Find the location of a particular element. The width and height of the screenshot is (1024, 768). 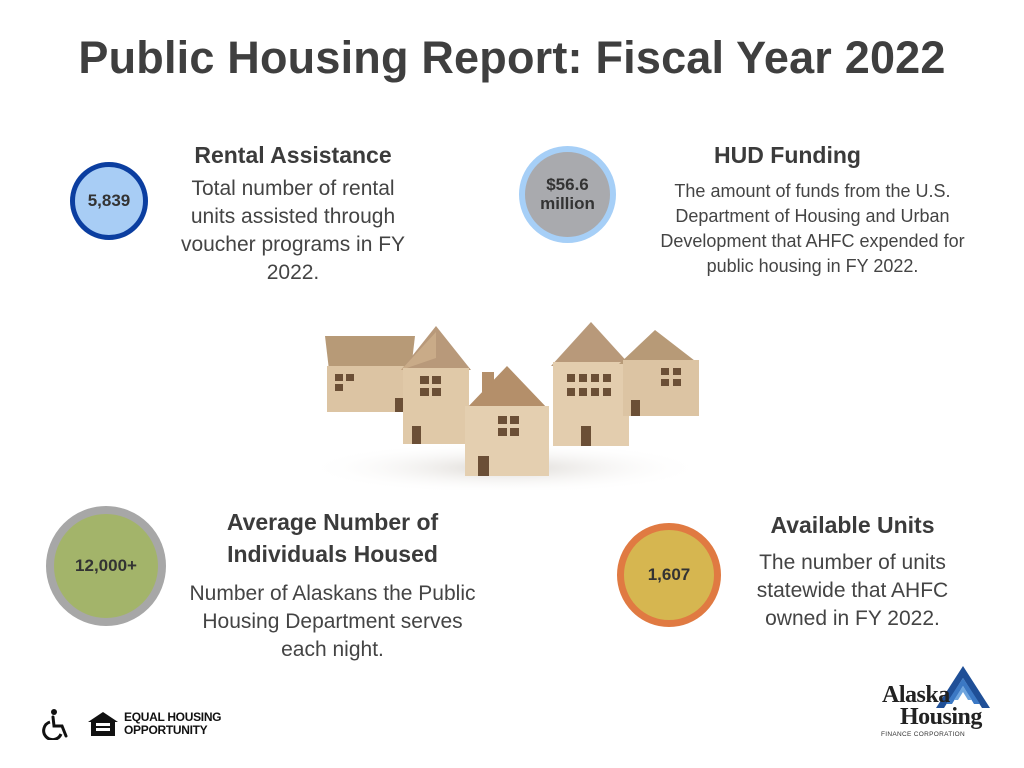

page-title: Public Housing Report: Fiscal Year 2022 is located at coordinates (512, 57).